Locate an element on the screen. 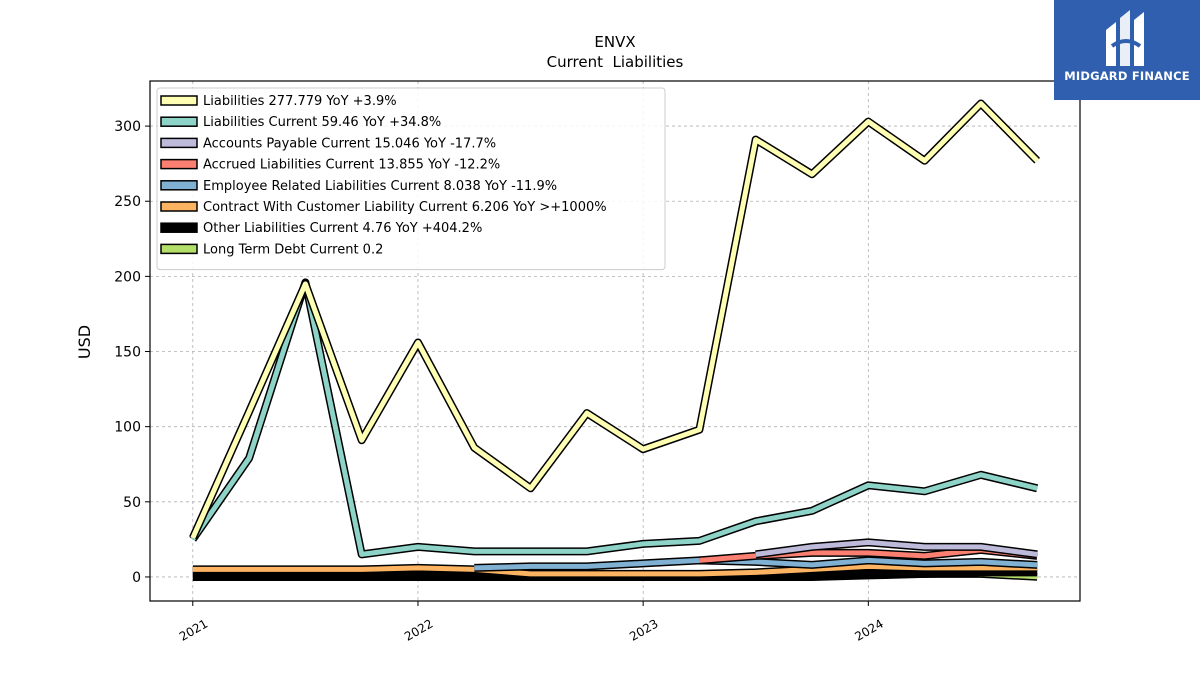  y-tick-label: 150 is located at coordinates (127, 353).